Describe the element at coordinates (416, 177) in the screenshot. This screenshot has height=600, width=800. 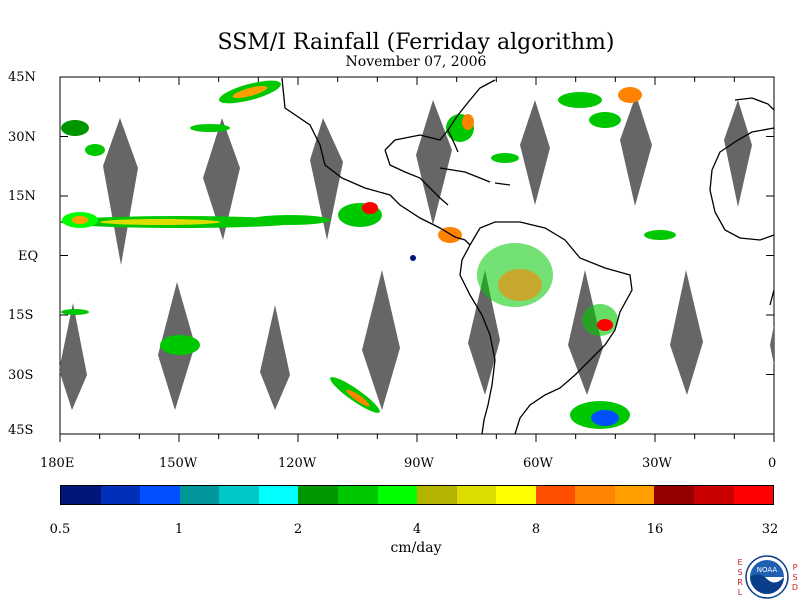
I see `coastline-gulf-south` at that location.